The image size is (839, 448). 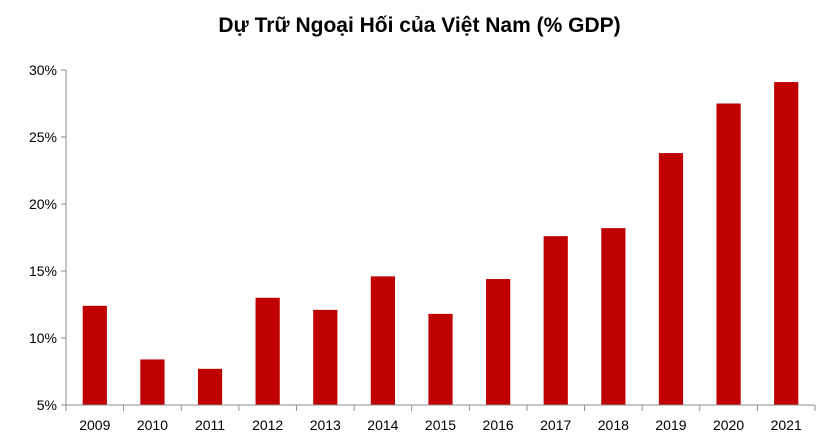 I want to click on x-tick-label: 2019, so click(x=670, y=425).